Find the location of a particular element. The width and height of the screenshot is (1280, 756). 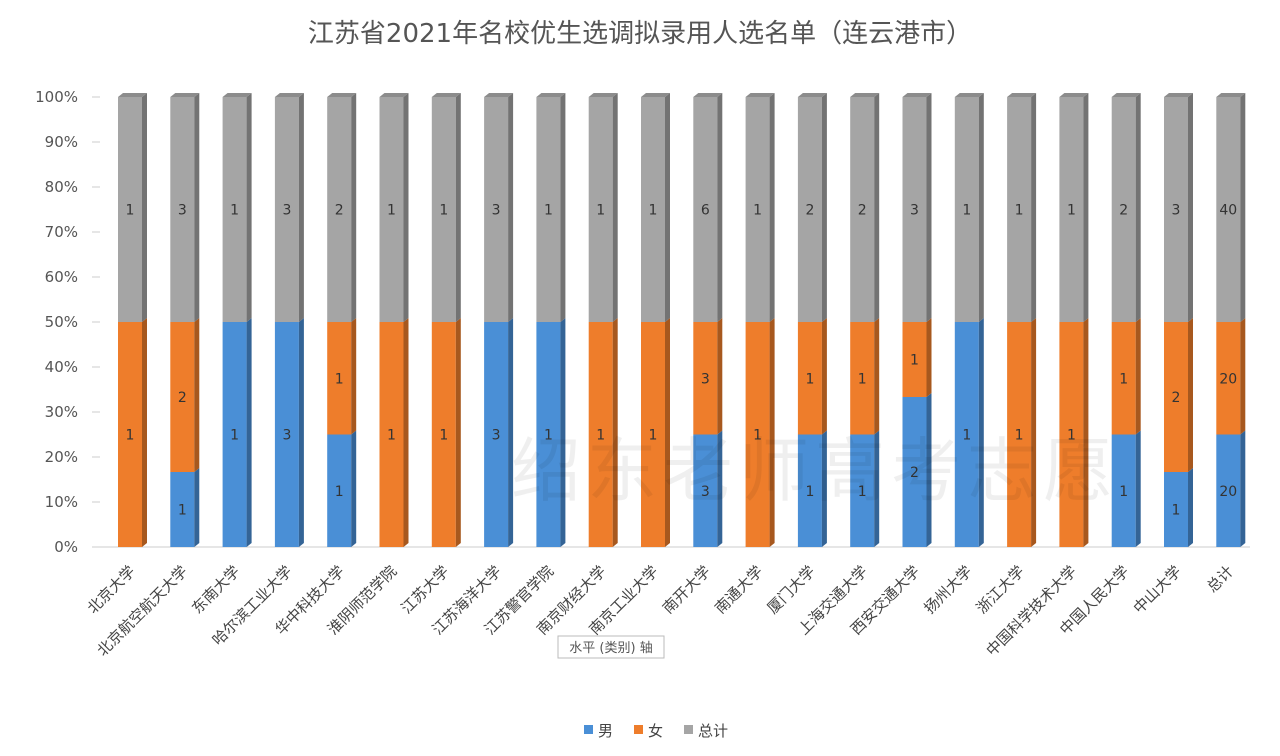

y-tick-label: 10% is located at coordinates (61, 502).